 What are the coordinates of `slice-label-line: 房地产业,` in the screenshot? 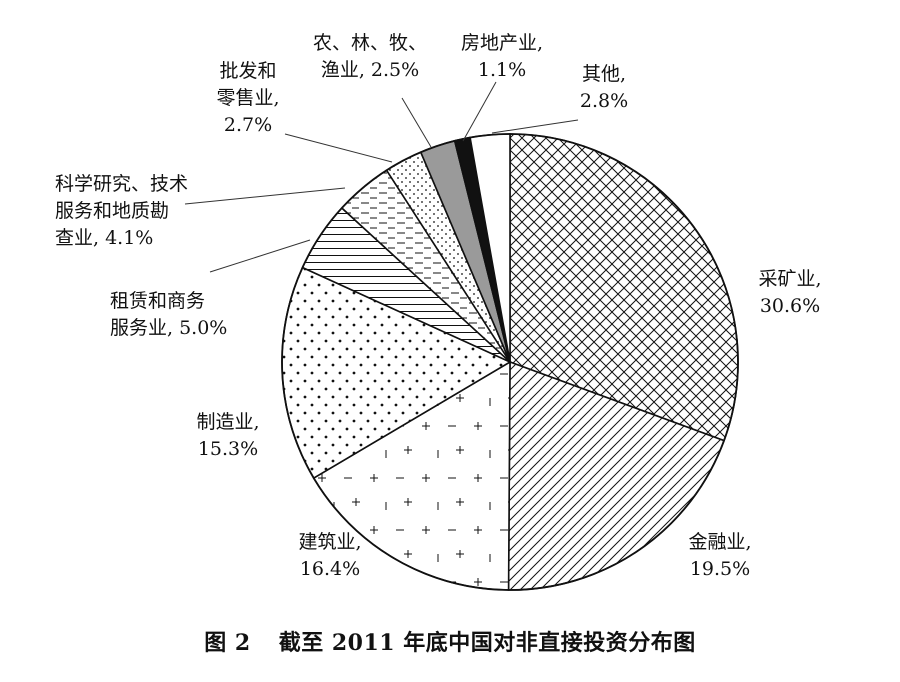 It's located at (502, 43).